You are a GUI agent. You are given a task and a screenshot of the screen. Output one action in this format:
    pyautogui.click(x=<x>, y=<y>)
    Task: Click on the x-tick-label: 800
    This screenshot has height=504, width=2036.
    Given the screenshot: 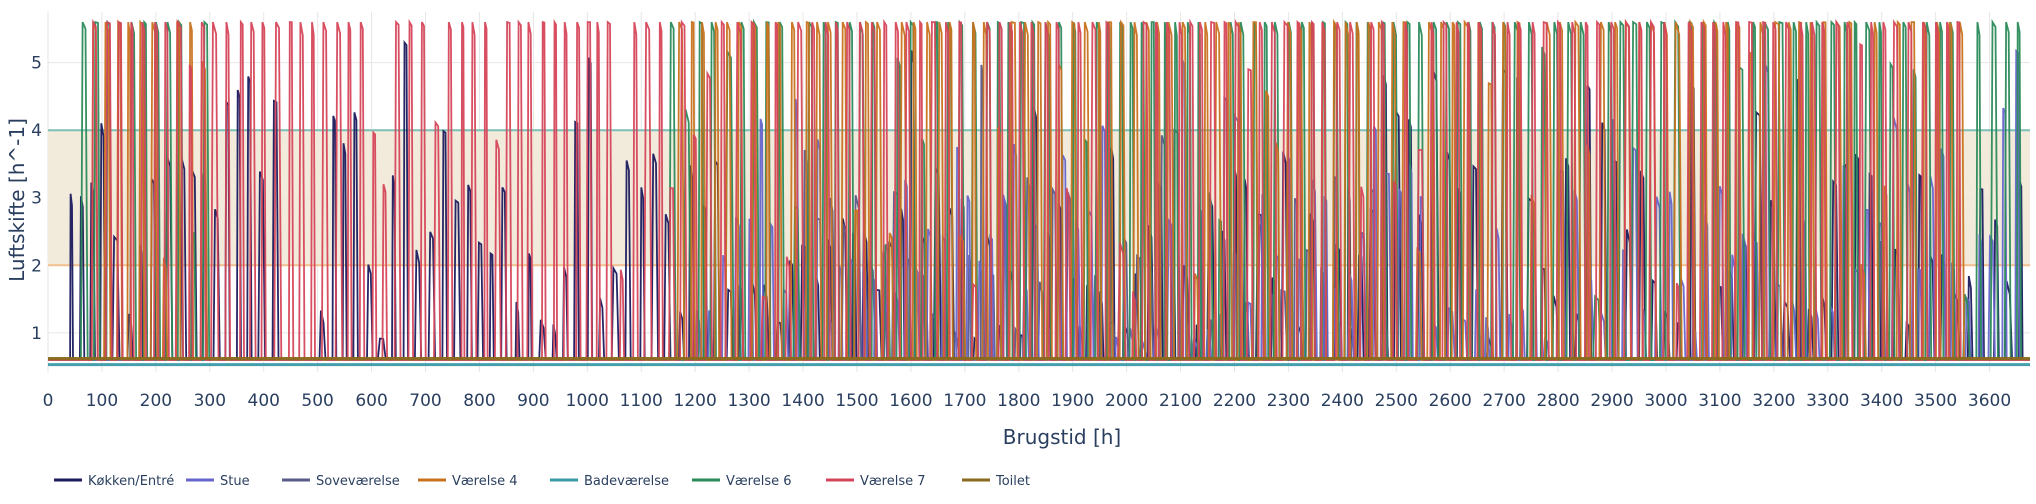 What is the action you would take?
    pyautogui.click(x=479, y=401)
    